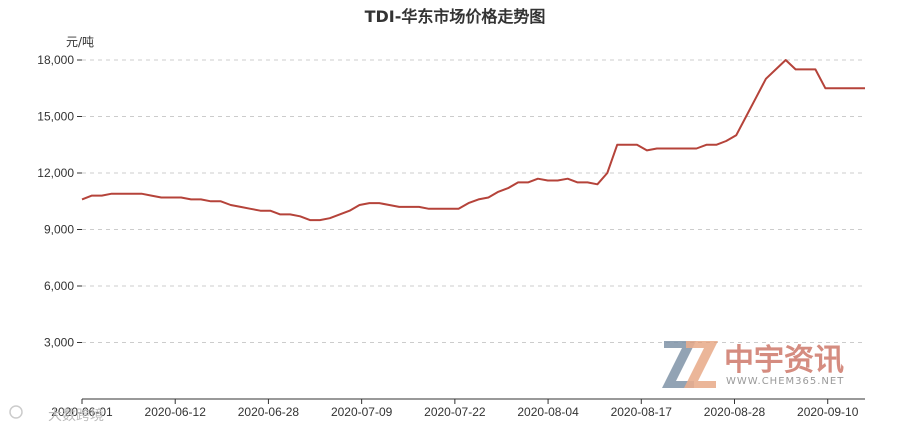  Describe the element at coordinates (59, 286) in the screenshot. I see `y-tick-label: 6,000` at that location.